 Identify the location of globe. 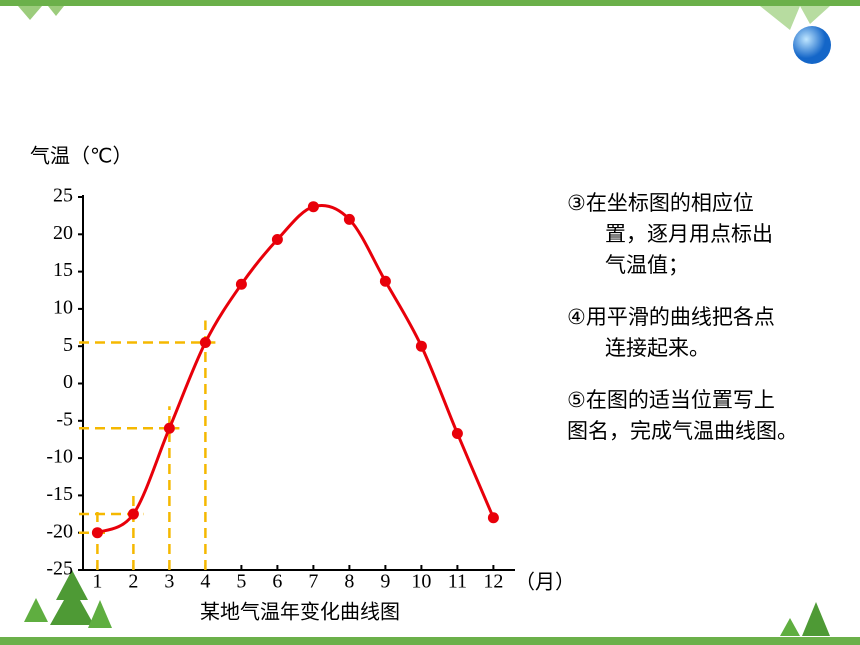
(812, 45).